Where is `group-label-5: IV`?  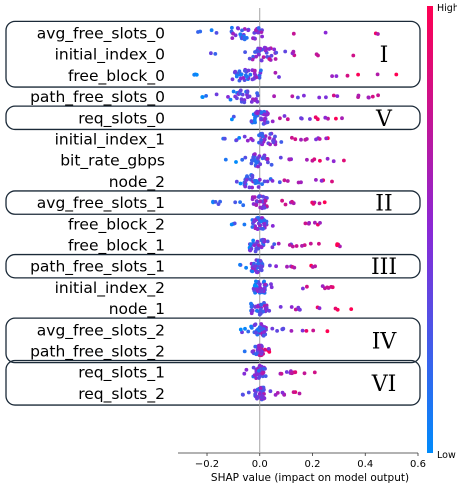 group-label-5: IV is located at coordinates (385, 341).